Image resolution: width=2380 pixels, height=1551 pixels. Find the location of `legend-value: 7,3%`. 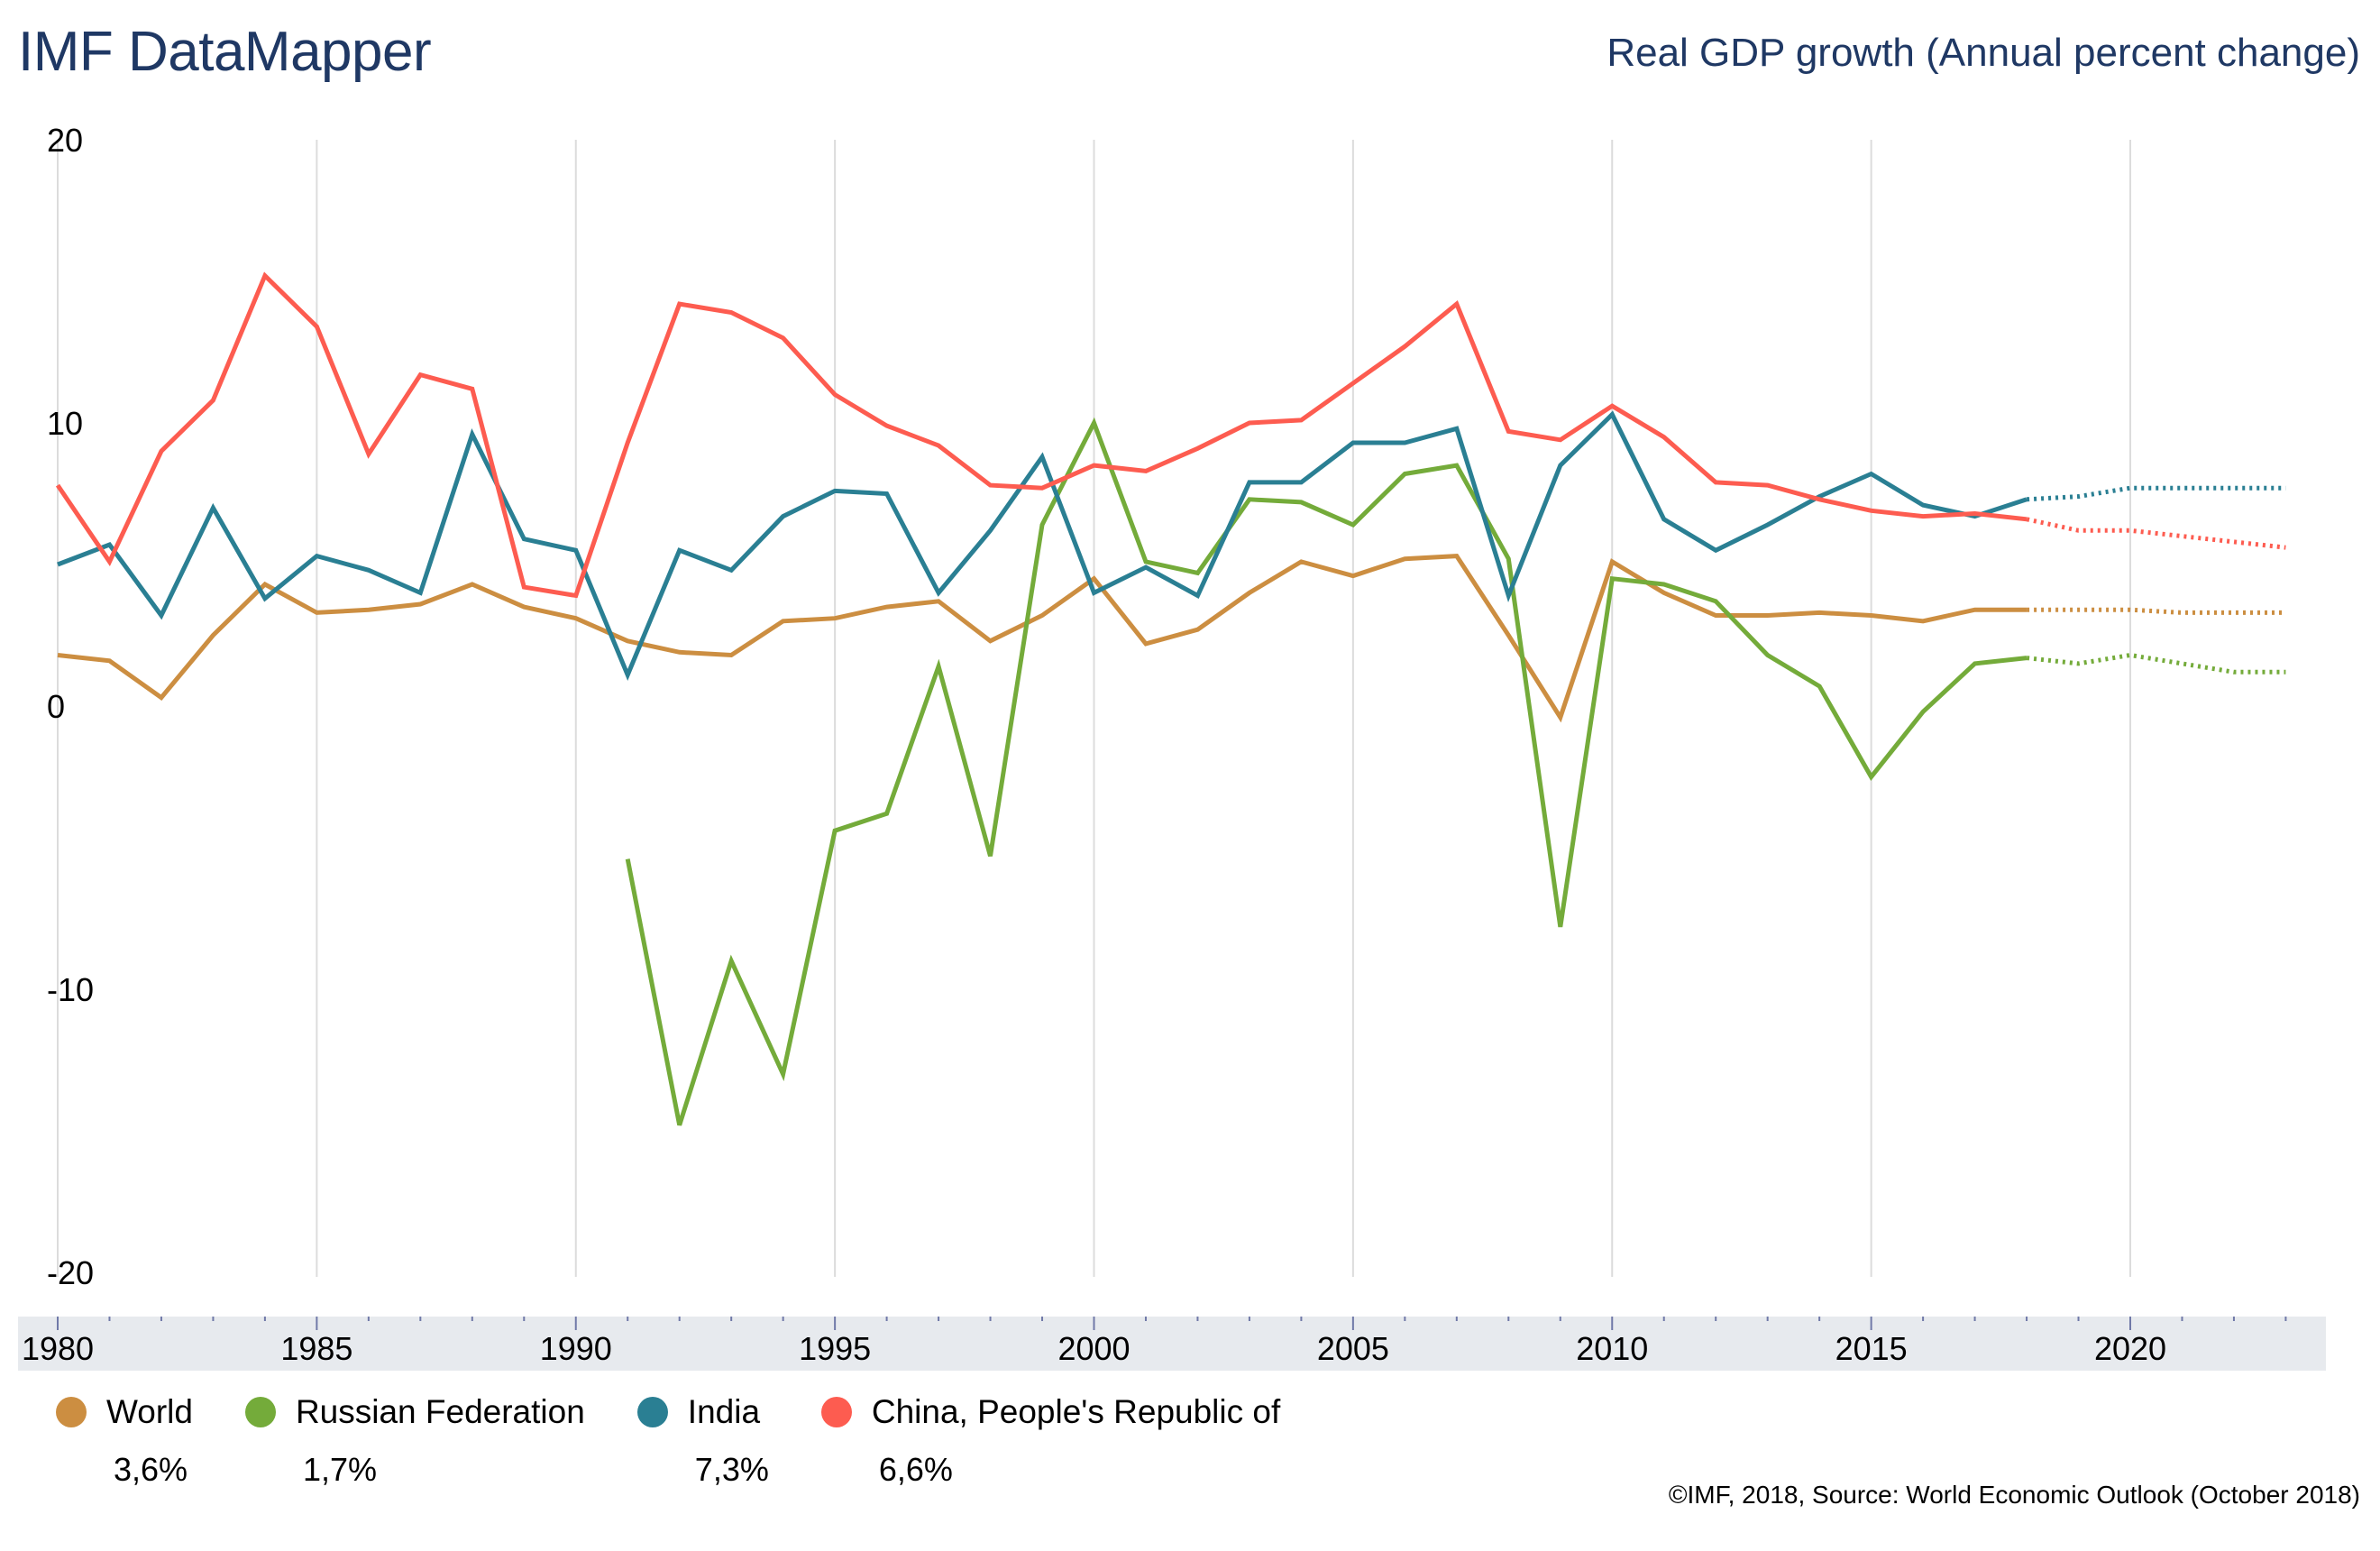

legend-value: 7,3% is located at coordinates (731, 1469).